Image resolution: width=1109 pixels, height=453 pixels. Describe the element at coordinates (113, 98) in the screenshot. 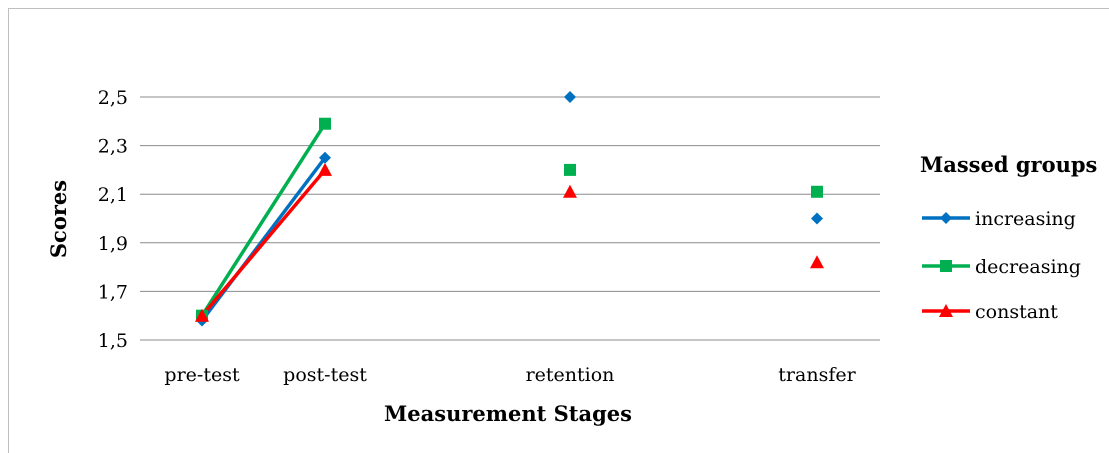

I see `y-tick-label: 2,5` at that location.